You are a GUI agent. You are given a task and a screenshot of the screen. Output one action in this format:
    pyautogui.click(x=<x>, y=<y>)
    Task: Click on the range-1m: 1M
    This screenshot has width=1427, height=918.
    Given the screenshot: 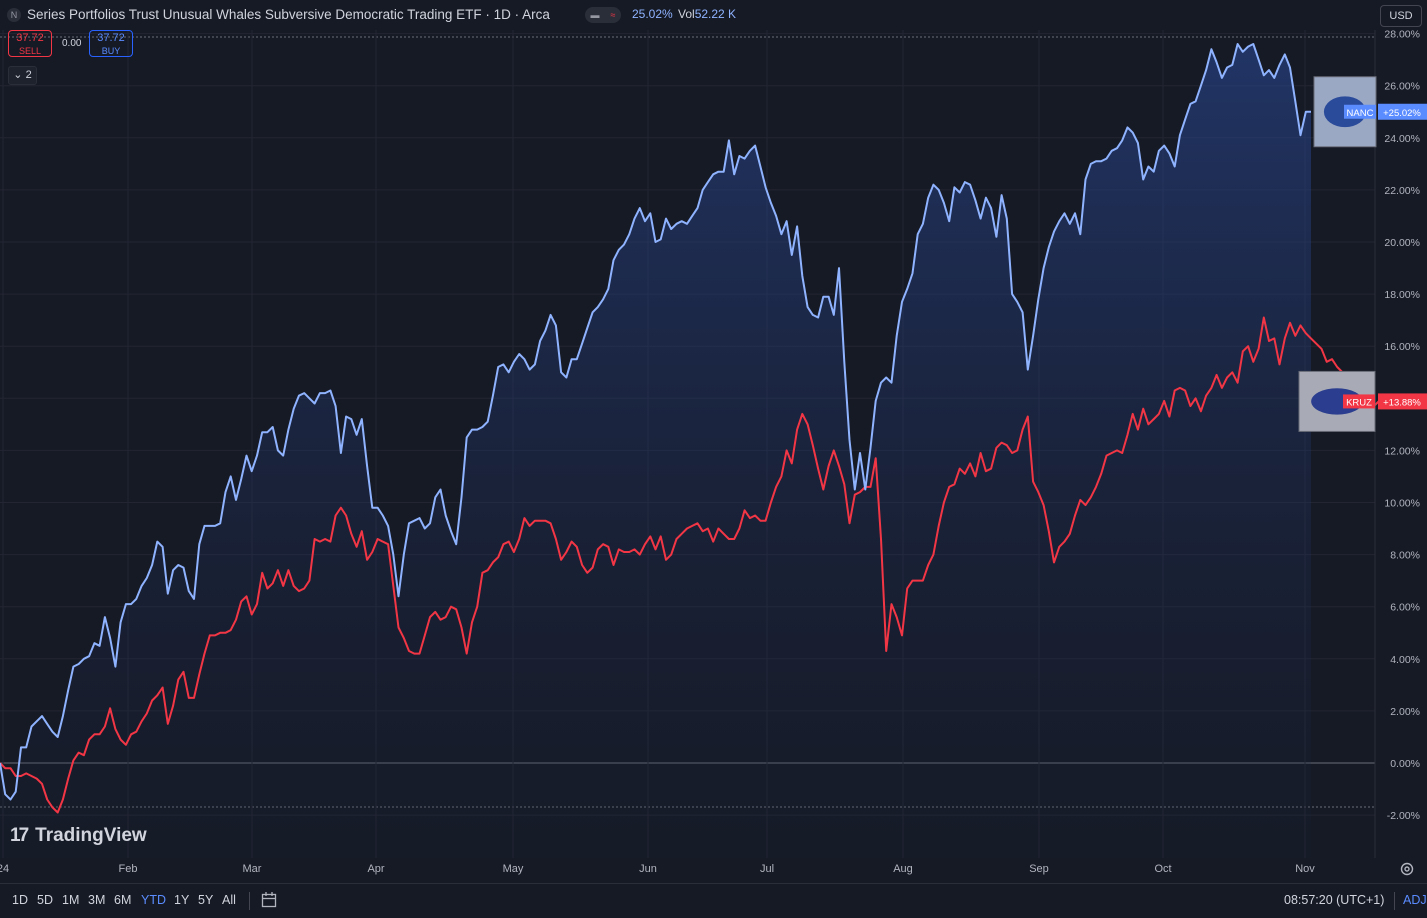 What is the action you would take?
    pyautogui.click(x=71, y=900)
    